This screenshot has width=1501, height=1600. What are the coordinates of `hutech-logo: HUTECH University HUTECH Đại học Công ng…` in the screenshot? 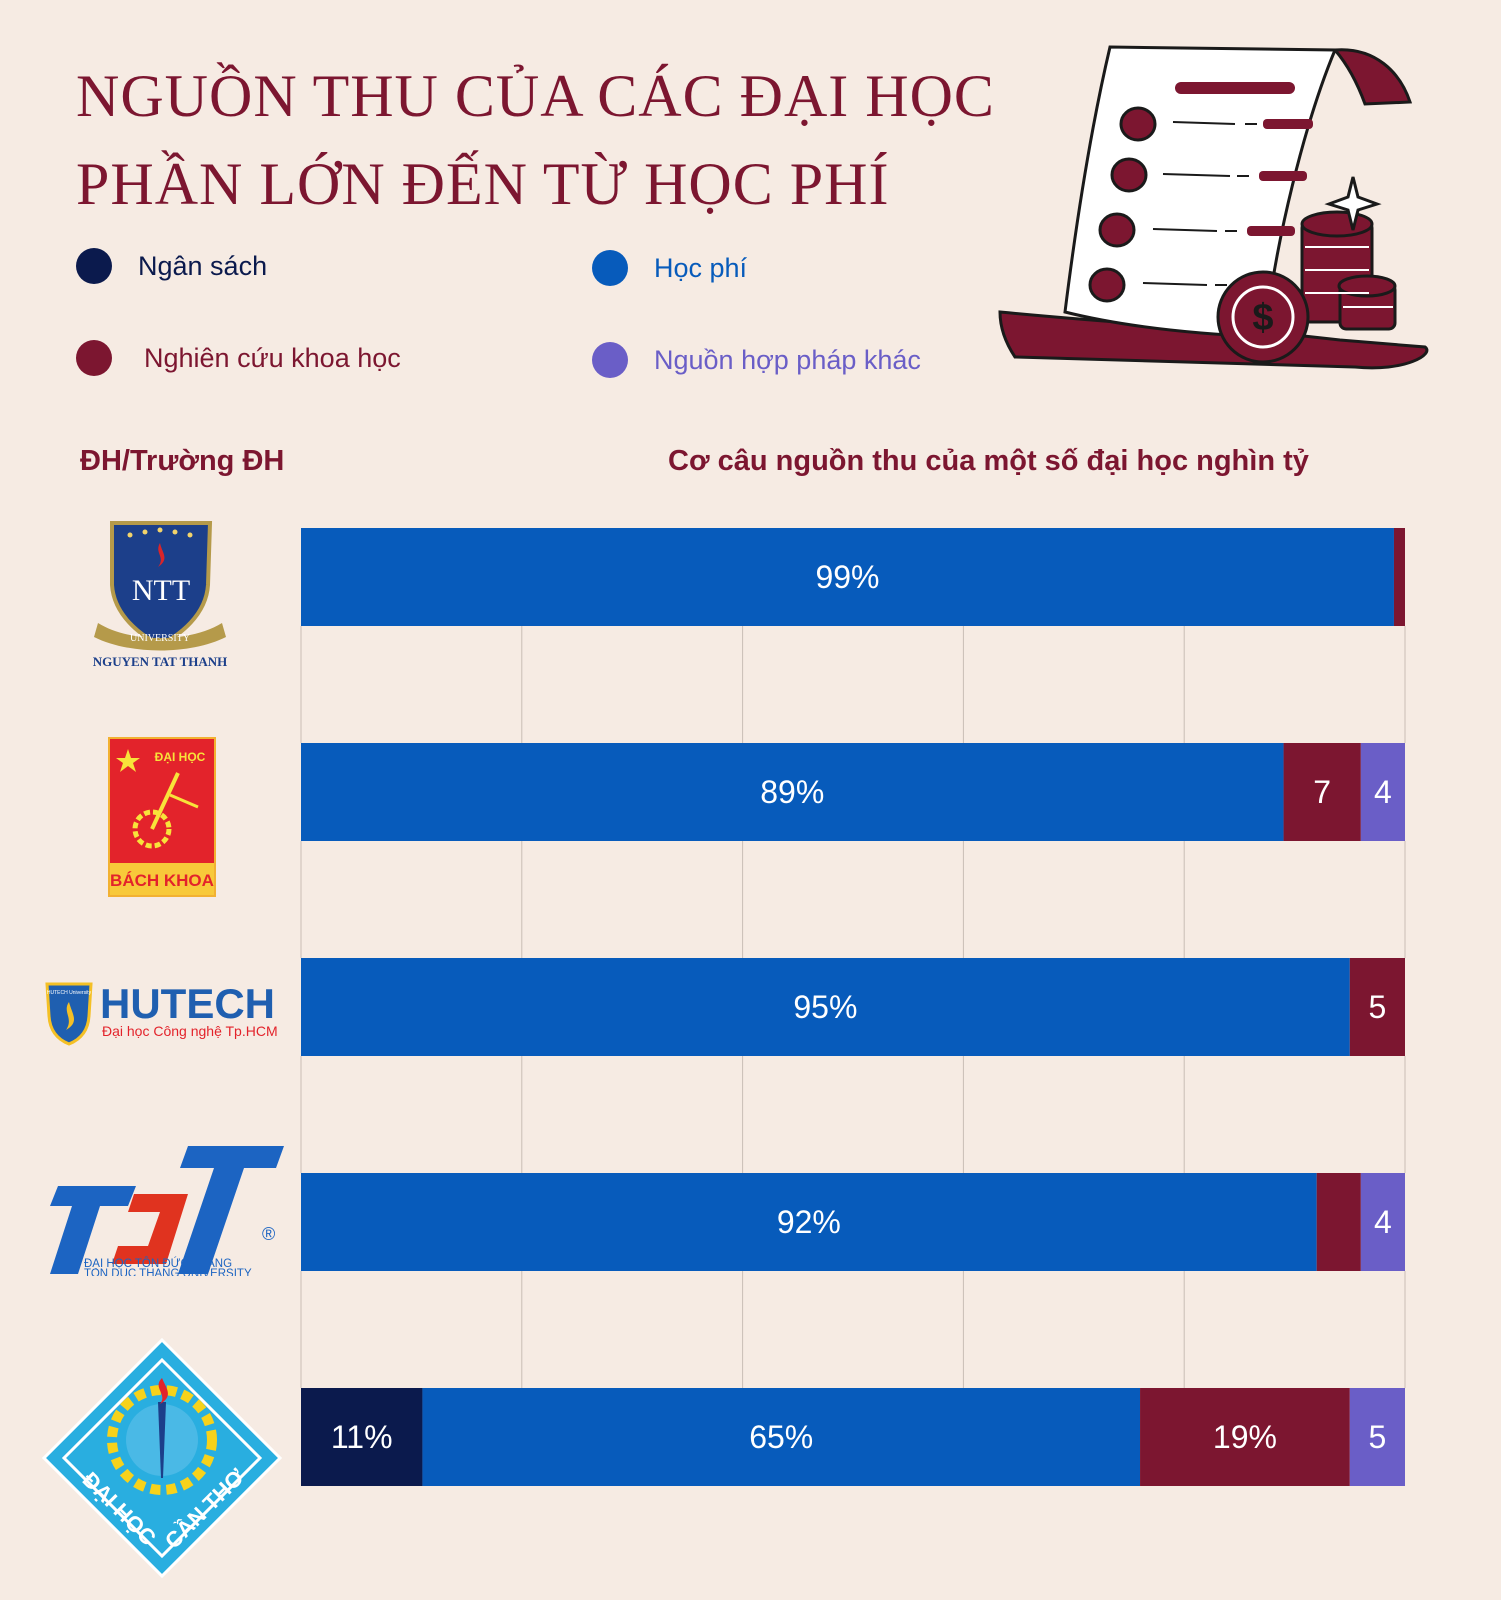 It's located at (161, 1013).